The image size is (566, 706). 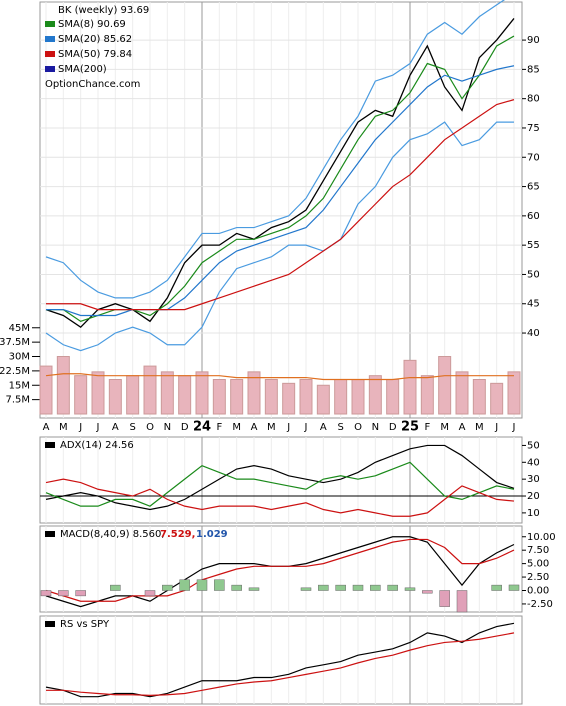 What do you see at coordinates (410, 427) in the screenshot?
I see `x-tick-label: 25` at bounding box center [410, 427].